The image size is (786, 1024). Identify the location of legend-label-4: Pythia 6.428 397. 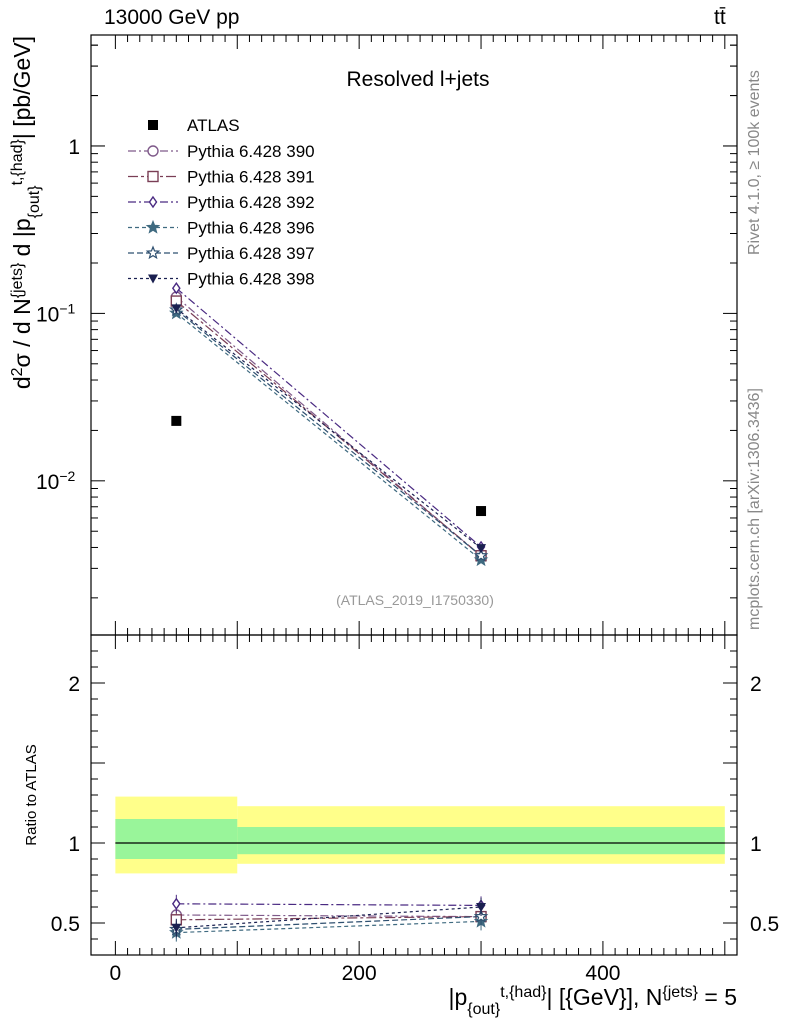
(251, 253).